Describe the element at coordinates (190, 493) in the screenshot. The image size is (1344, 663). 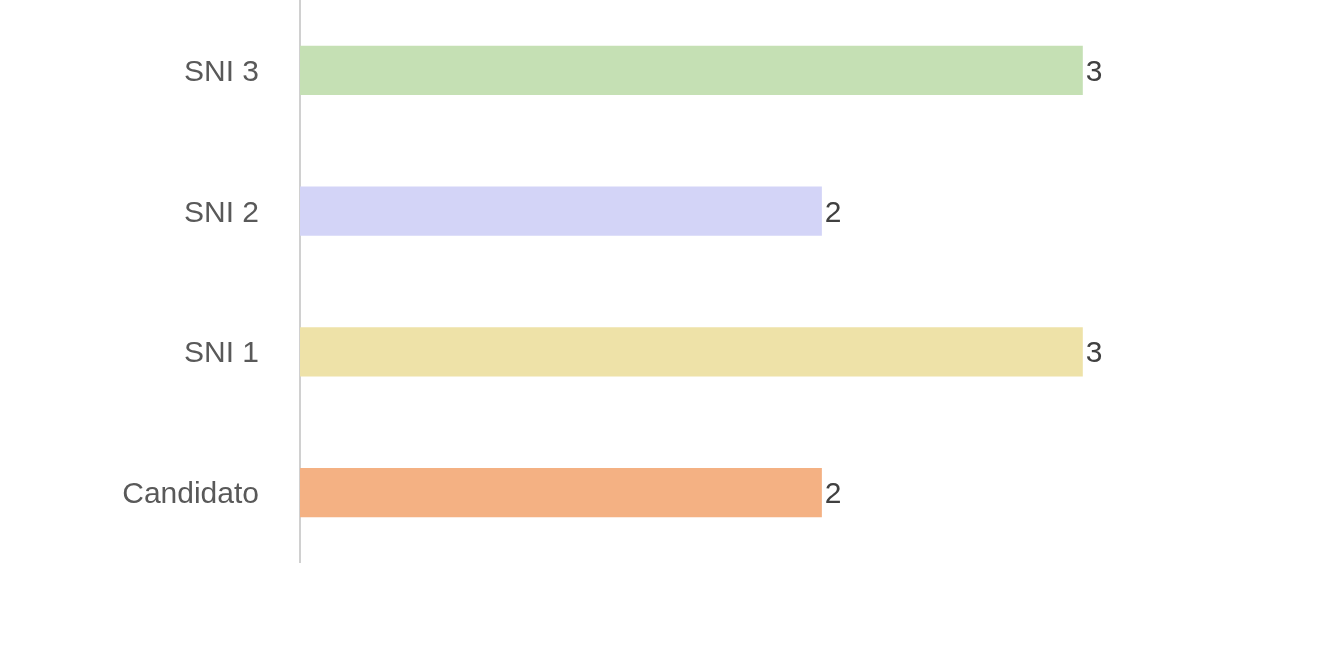
I see `y-tick-label: Candidato` at that location.